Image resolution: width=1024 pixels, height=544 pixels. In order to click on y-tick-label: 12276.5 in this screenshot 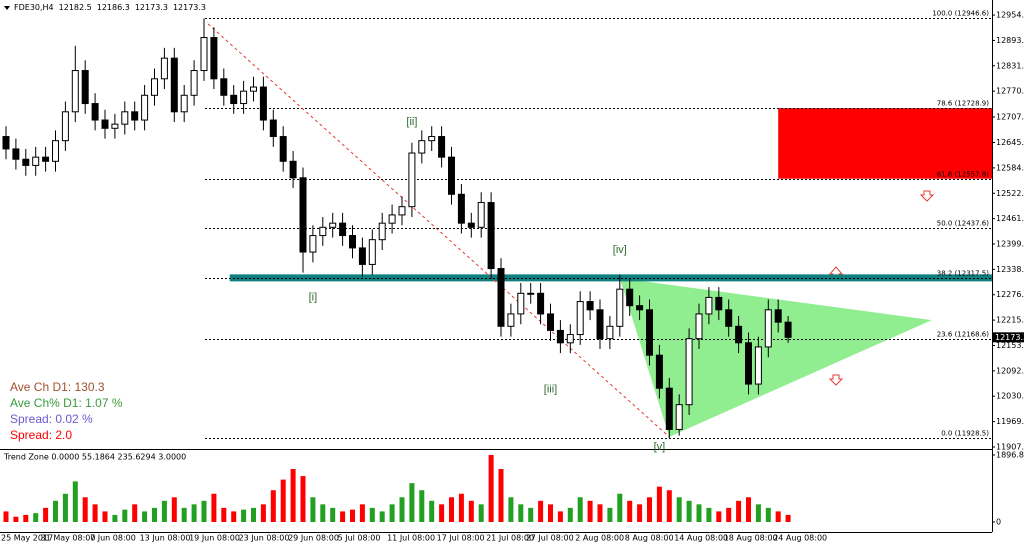, I will do `click(1010, 294)`.